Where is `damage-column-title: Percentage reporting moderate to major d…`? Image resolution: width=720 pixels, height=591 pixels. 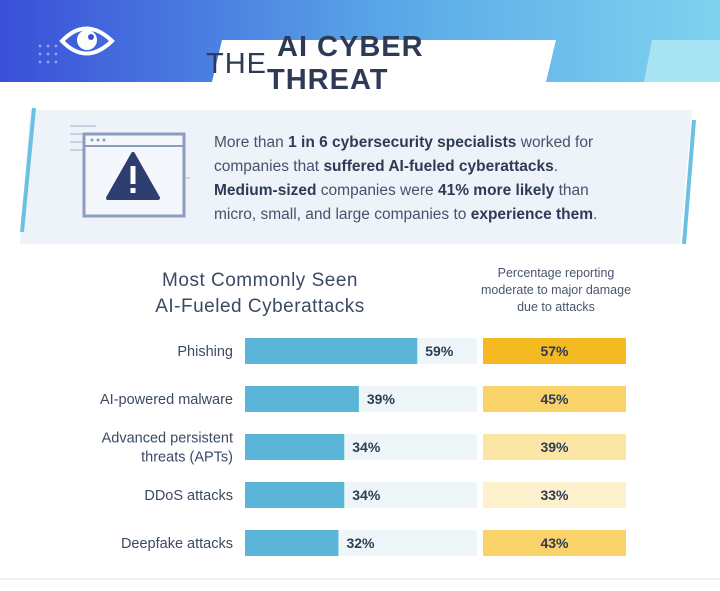 damage-column-title: Percentage reporting moderate to major d… is located at coordinates (556, 290).